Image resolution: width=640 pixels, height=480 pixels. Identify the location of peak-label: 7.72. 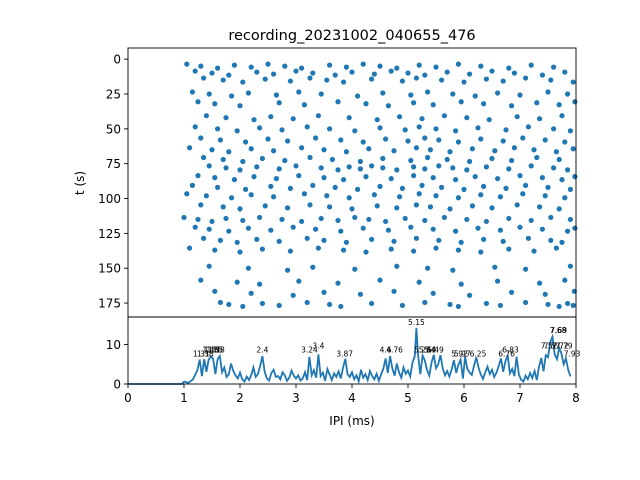
(560, 346).